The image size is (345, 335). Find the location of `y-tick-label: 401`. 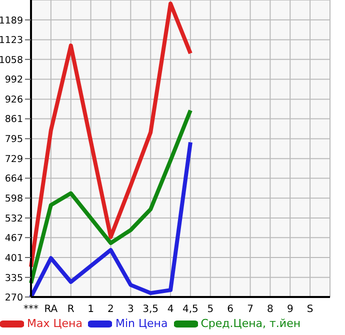

y-tick-label: 401 is located at coordinates (13, 258).